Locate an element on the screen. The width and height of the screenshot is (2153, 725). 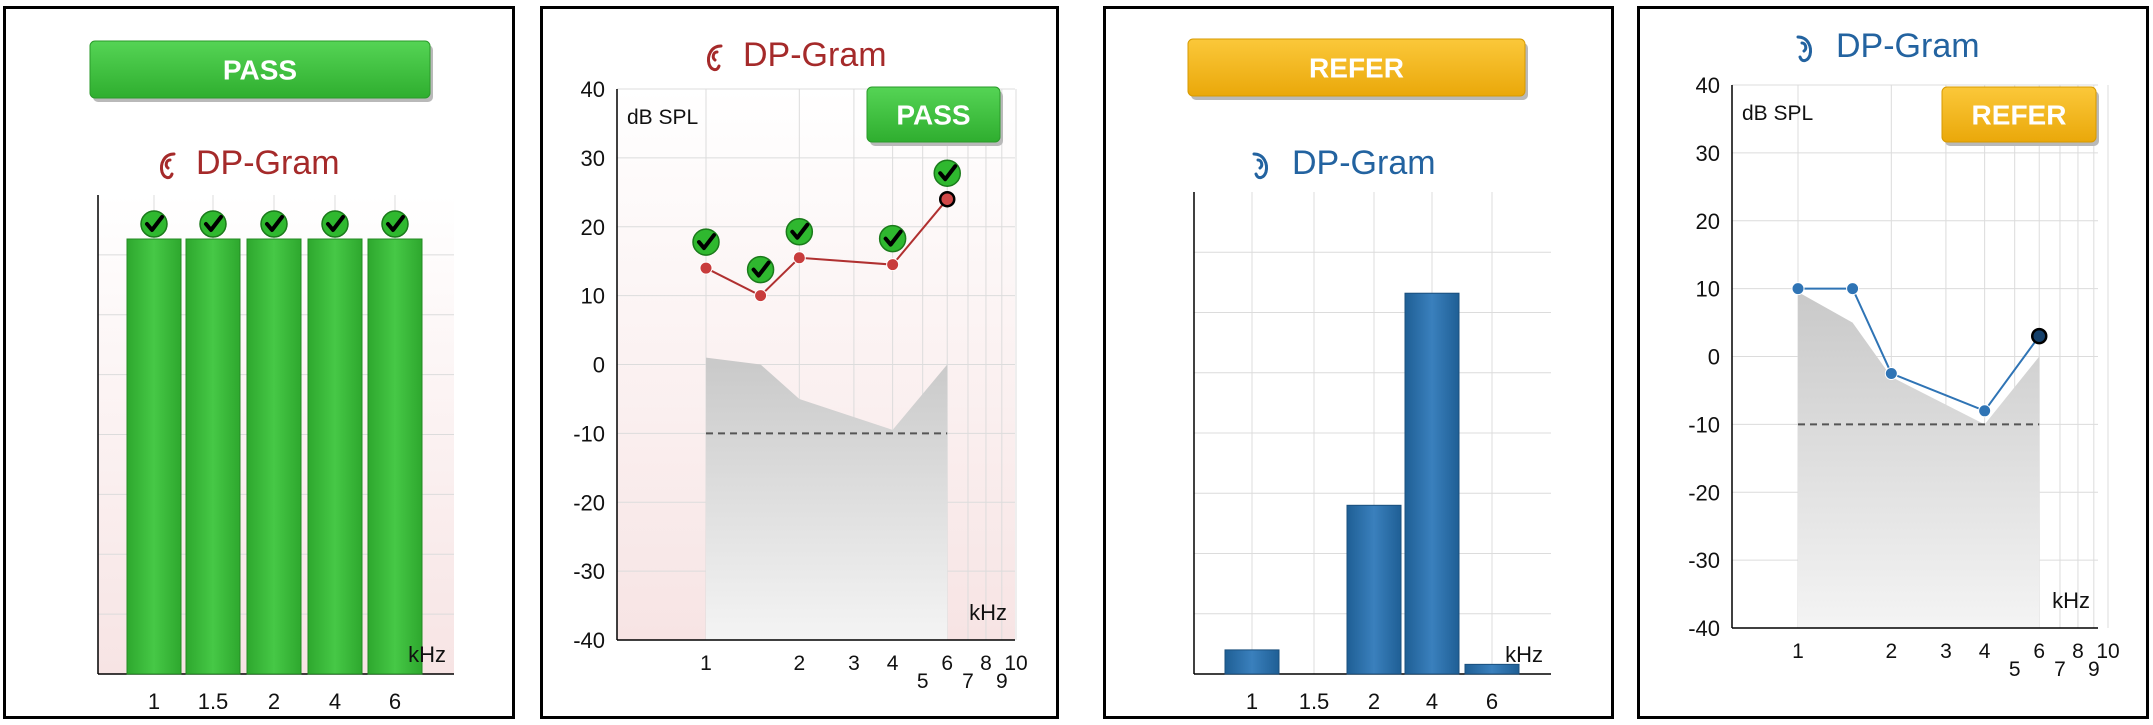
y-tick-label: 20 is located at coordinates (1708, 221).